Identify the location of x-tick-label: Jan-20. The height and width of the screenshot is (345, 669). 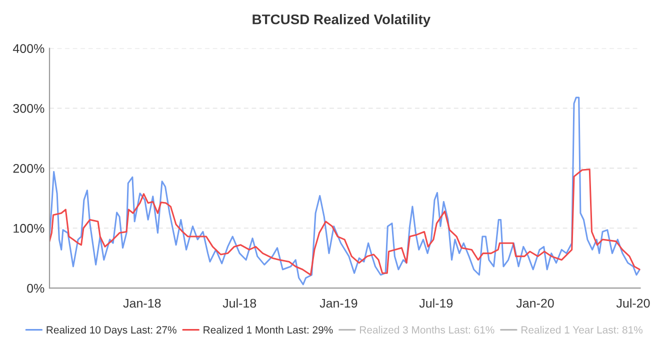
(535, 303).